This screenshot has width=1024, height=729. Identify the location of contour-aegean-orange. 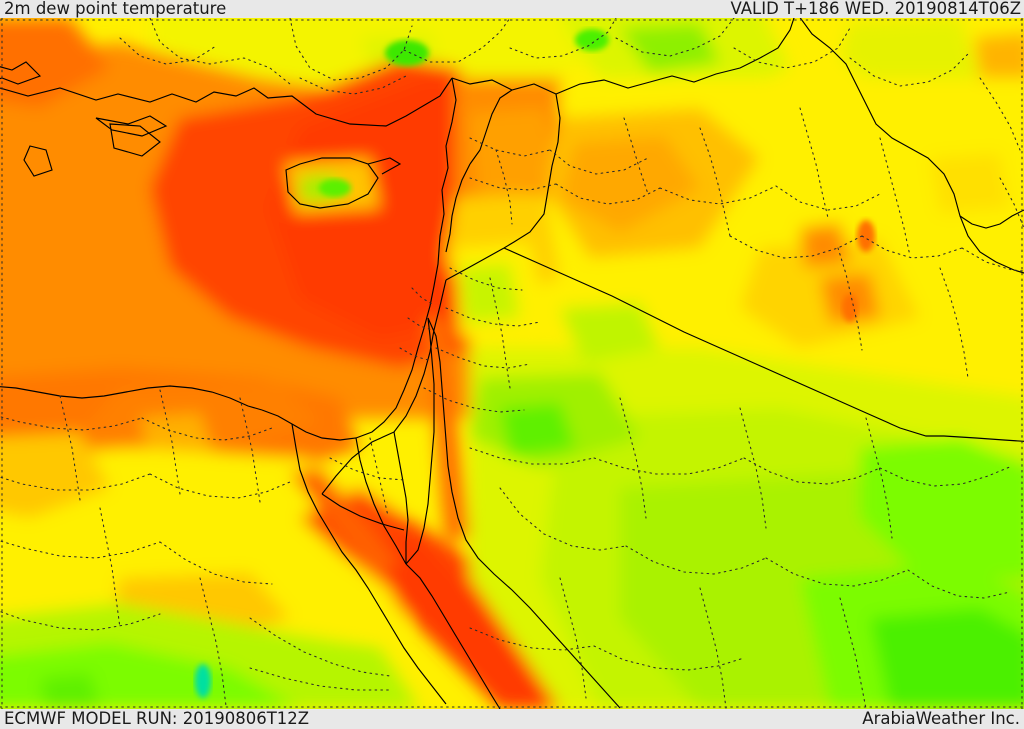
(55, 63).